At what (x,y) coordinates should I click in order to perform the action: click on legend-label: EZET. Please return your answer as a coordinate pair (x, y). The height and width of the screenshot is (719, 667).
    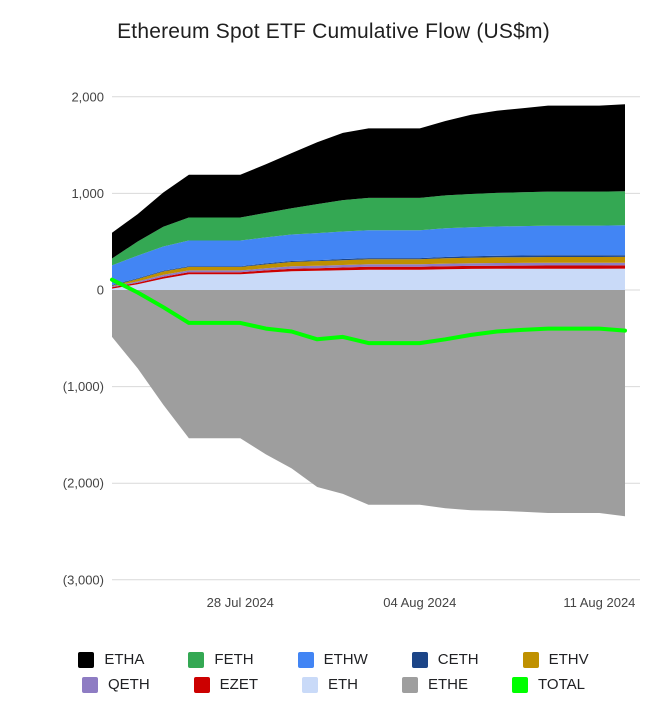
    Looking at the image, I should click on (239, 684).